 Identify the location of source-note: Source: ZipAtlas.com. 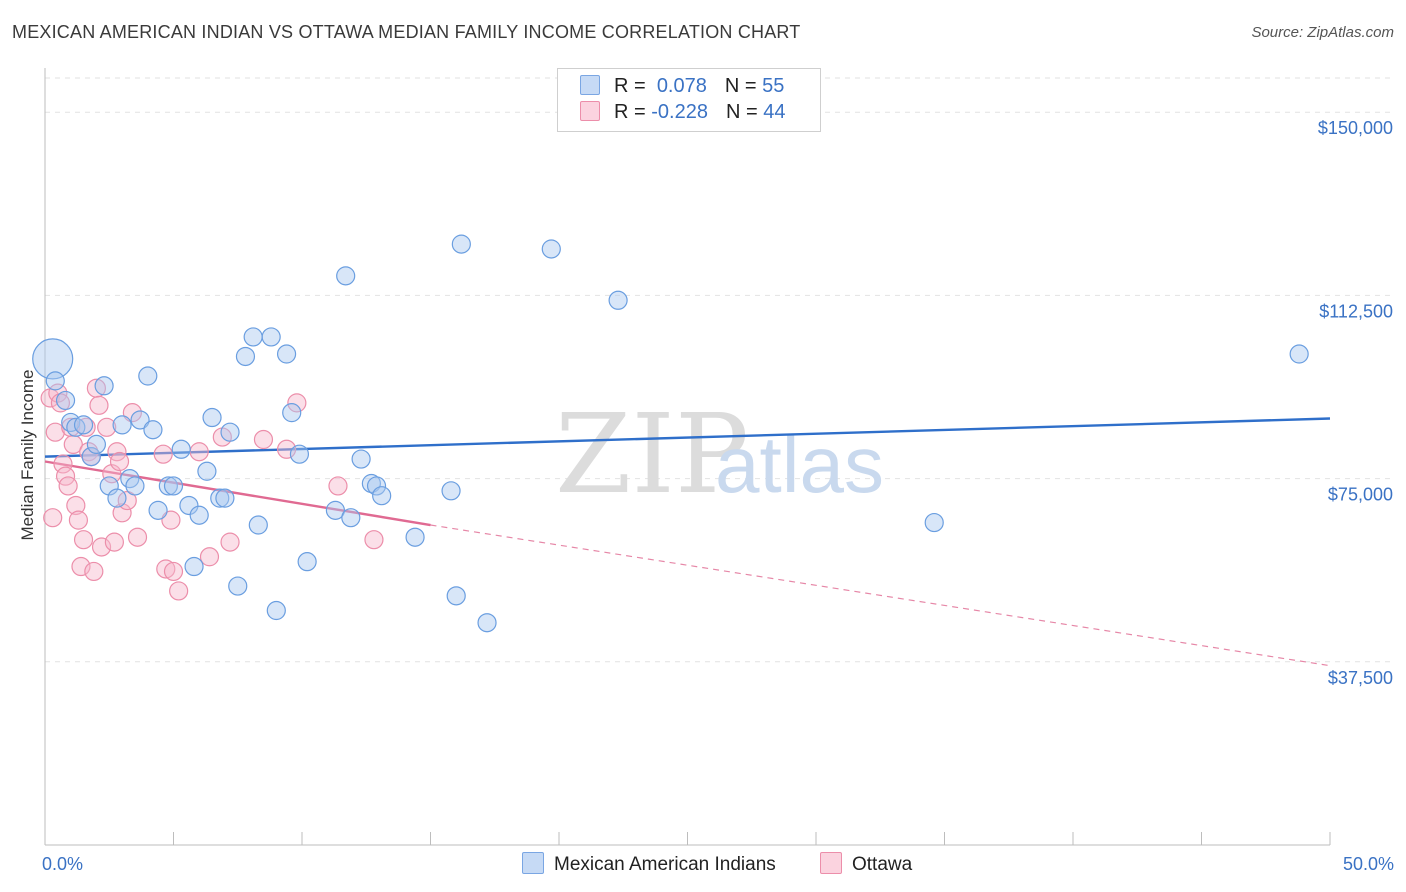
(1322, 32).